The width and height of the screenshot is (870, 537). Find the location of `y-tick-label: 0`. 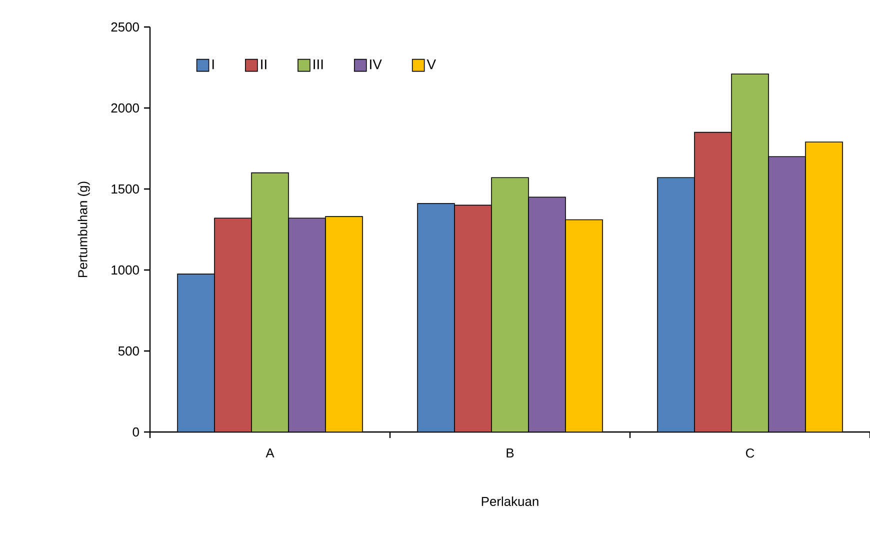

y-tick-label: 0 is located at coordinates (135, 432).